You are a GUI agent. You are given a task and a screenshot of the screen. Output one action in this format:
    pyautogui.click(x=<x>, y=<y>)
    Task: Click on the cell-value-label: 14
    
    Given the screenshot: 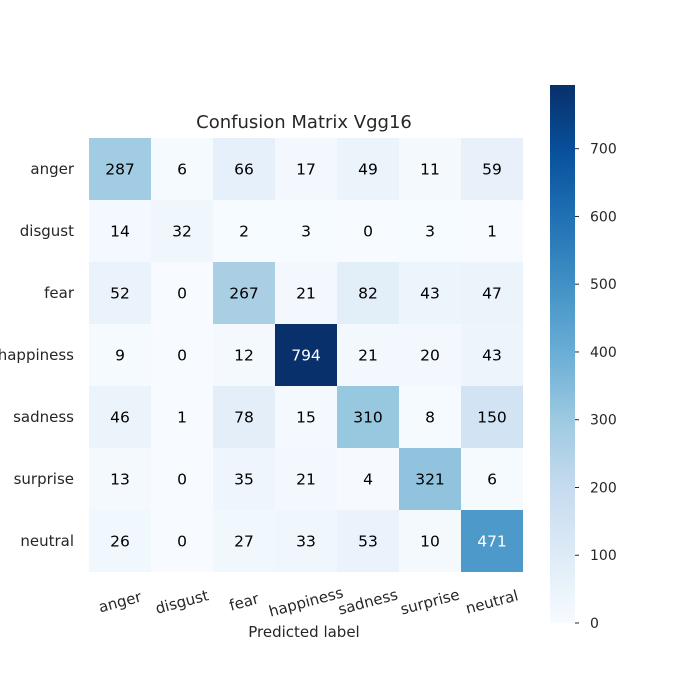 What is the action you would take?
    pyautogui.click(x=120, y=232)
    